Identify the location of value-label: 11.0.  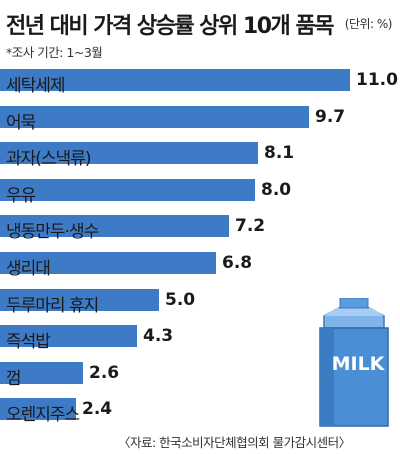
(377, 80).